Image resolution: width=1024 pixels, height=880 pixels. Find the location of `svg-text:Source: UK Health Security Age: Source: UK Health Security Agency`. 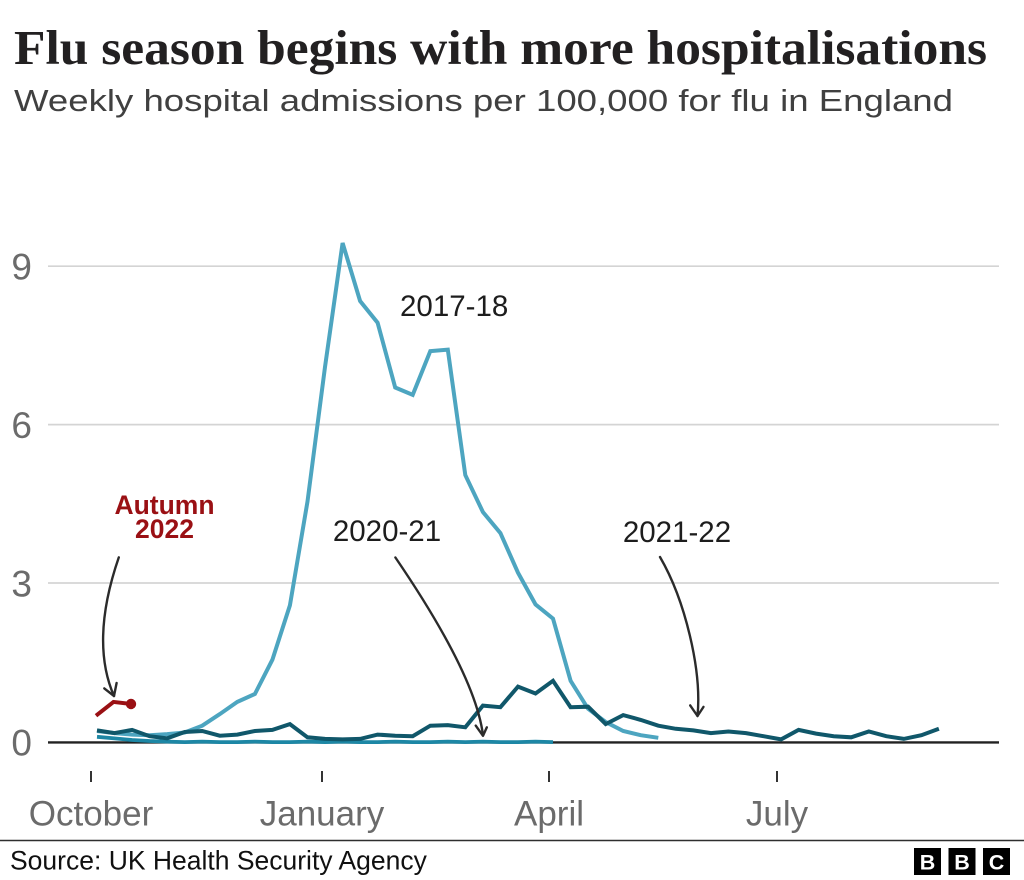

svg-text:Source: UK Health Security Age: Source: UK Health Security Agency is located at coordinates (219, 861).